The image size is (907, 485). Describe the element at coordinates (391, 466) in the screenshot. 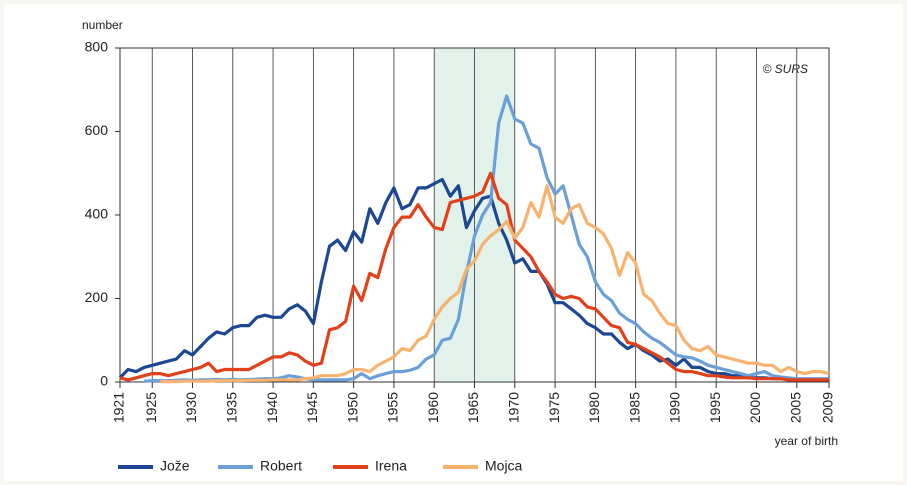

I see `legend-label: Irena` at that location.